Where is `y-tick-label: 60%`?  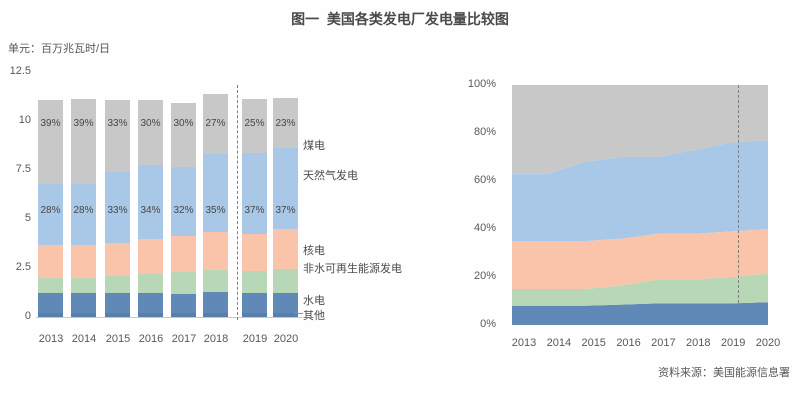 y-tick-label: 60% is located at coordinates (484, 180).